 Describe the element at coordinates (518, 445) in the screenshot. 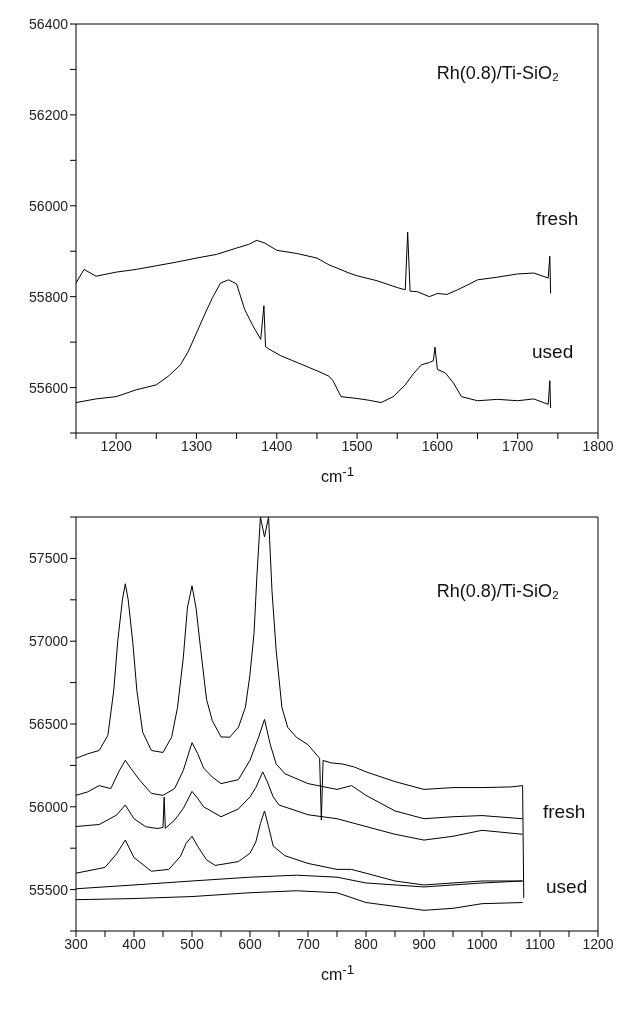

I see `x-tick-label: 1700` at that location.